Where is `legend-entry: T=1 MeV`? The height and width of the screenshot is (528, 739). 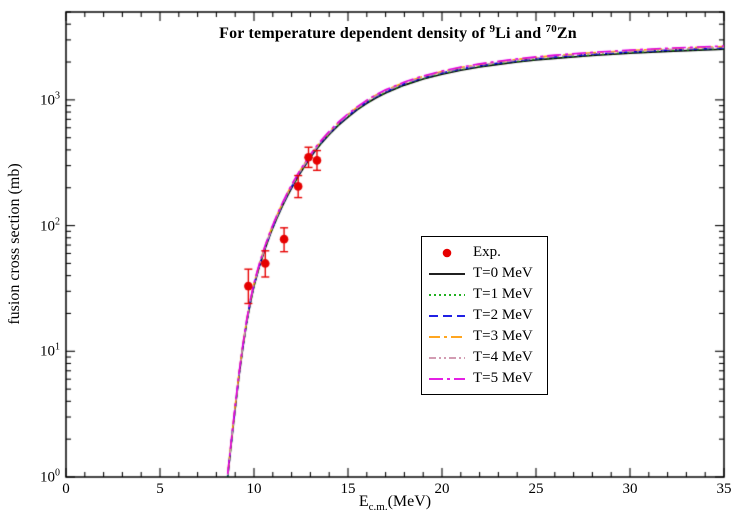
legend-entry: T=1 MeV is located at coordinates (480, 294).